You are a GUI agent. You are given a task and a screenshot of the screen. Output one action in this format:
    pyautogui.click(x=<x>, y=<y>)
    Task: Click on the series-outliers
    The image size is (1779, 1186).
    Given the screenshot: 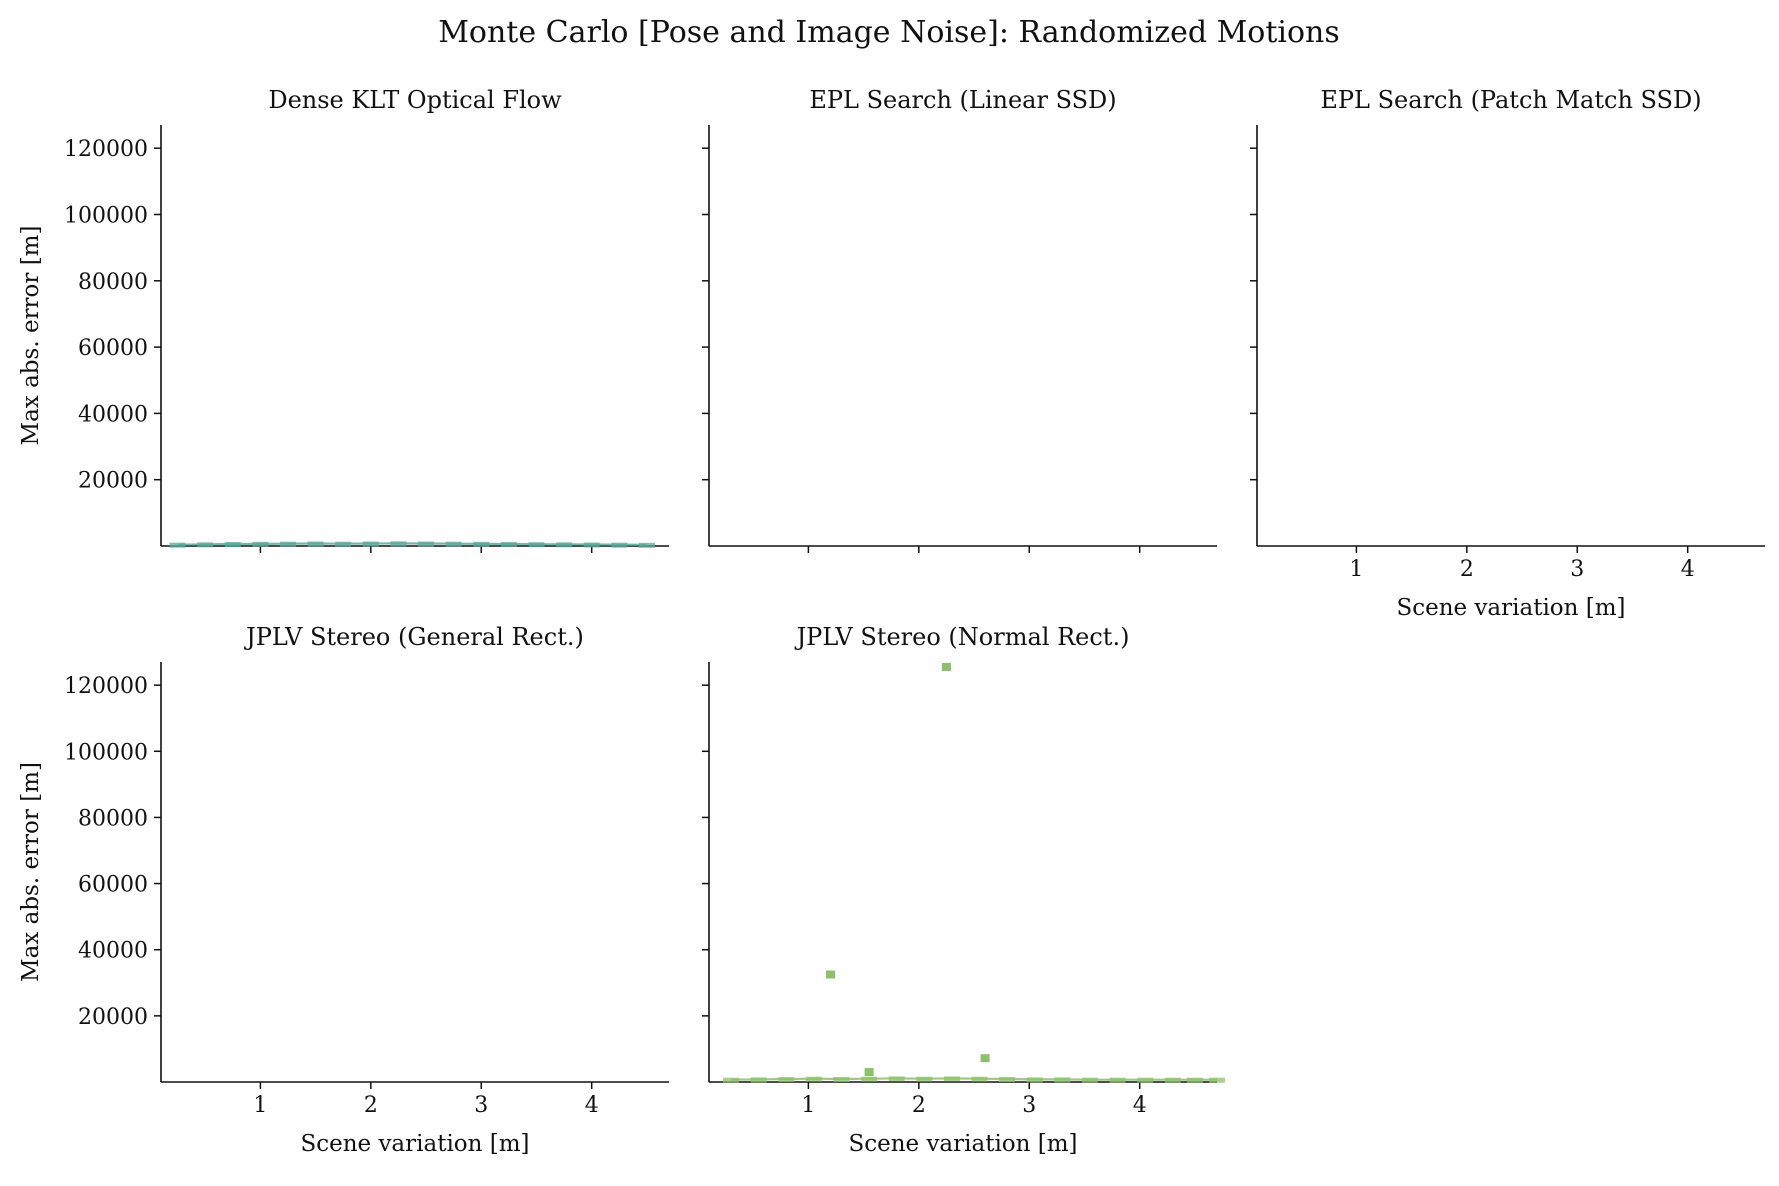 What is the action you would take?
    pyautogui.click(x=907, y=869)
    